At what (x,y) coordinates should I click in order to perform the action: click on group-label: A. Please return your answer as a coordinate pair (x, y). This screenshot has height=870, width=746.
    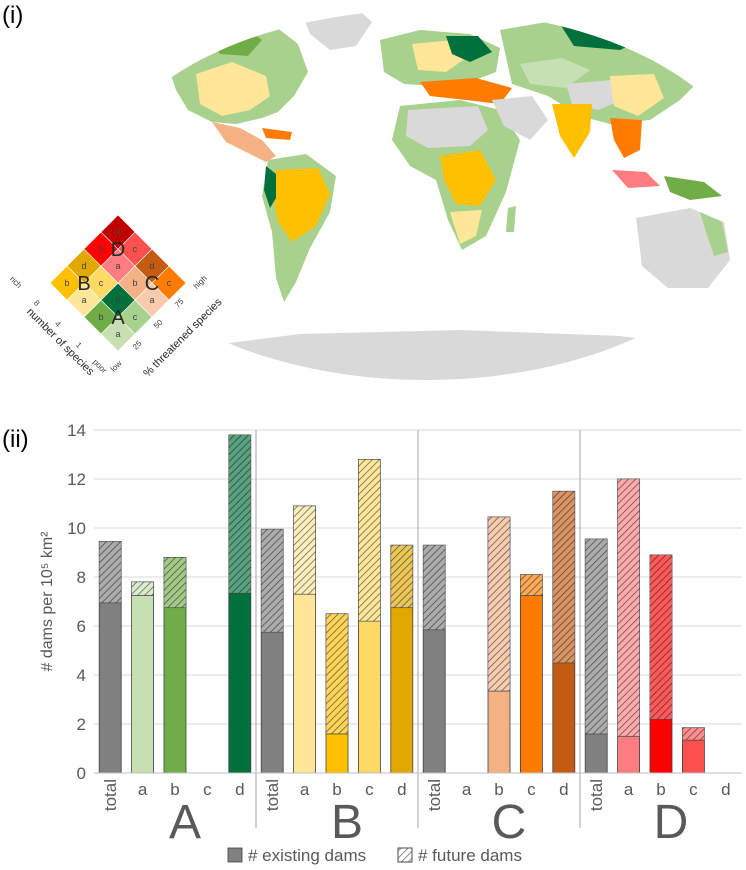
    Looking at the image, I should click on (185, 822).